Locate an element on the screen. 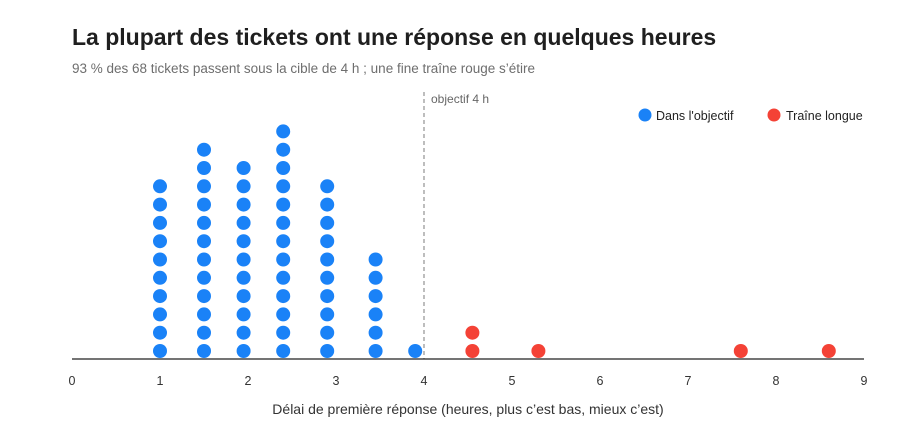 This screenshot has width=900, height=441. x-tick-label-5: 5 is located at coordinates (512, 381).